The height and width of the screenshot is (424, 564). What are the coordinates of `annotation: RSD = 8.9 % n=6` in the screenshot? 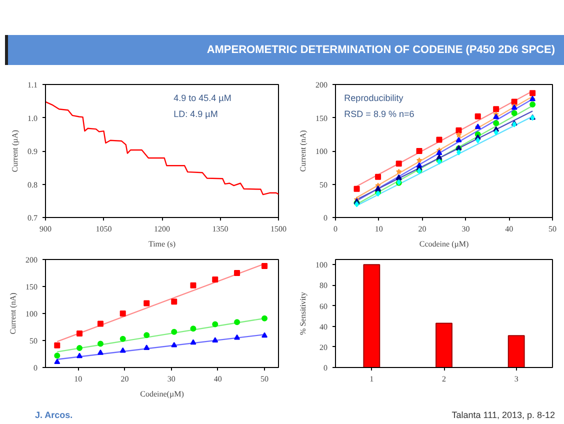 It's located at (379, 114).